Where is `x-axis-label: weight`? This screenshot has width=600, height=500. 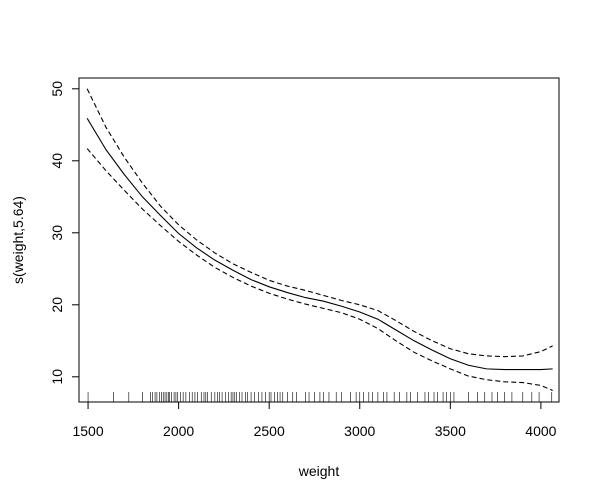 x-axis-label: weight is located at coordinates (319, 471).